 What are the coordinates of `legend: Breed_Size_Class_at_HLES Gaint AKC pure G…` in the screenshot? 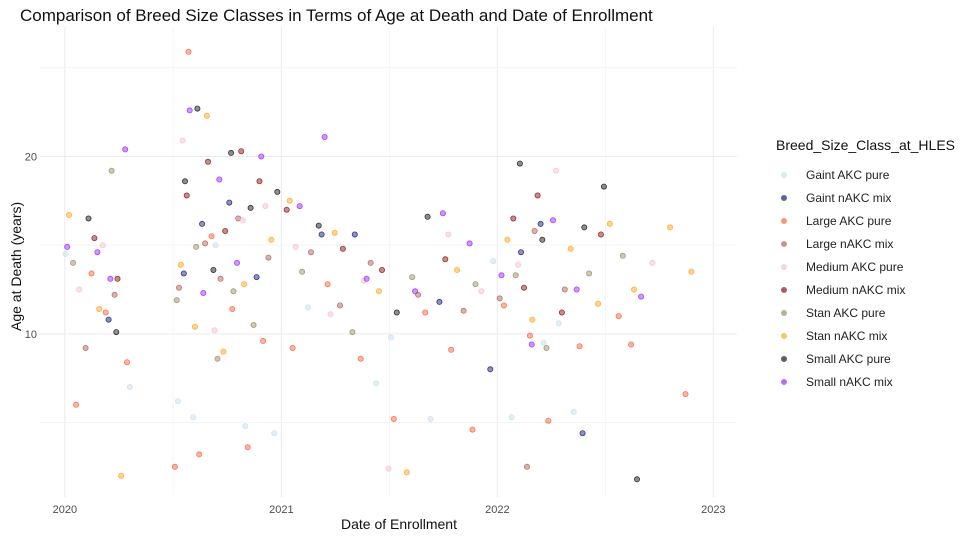 It's located at (865, 265).